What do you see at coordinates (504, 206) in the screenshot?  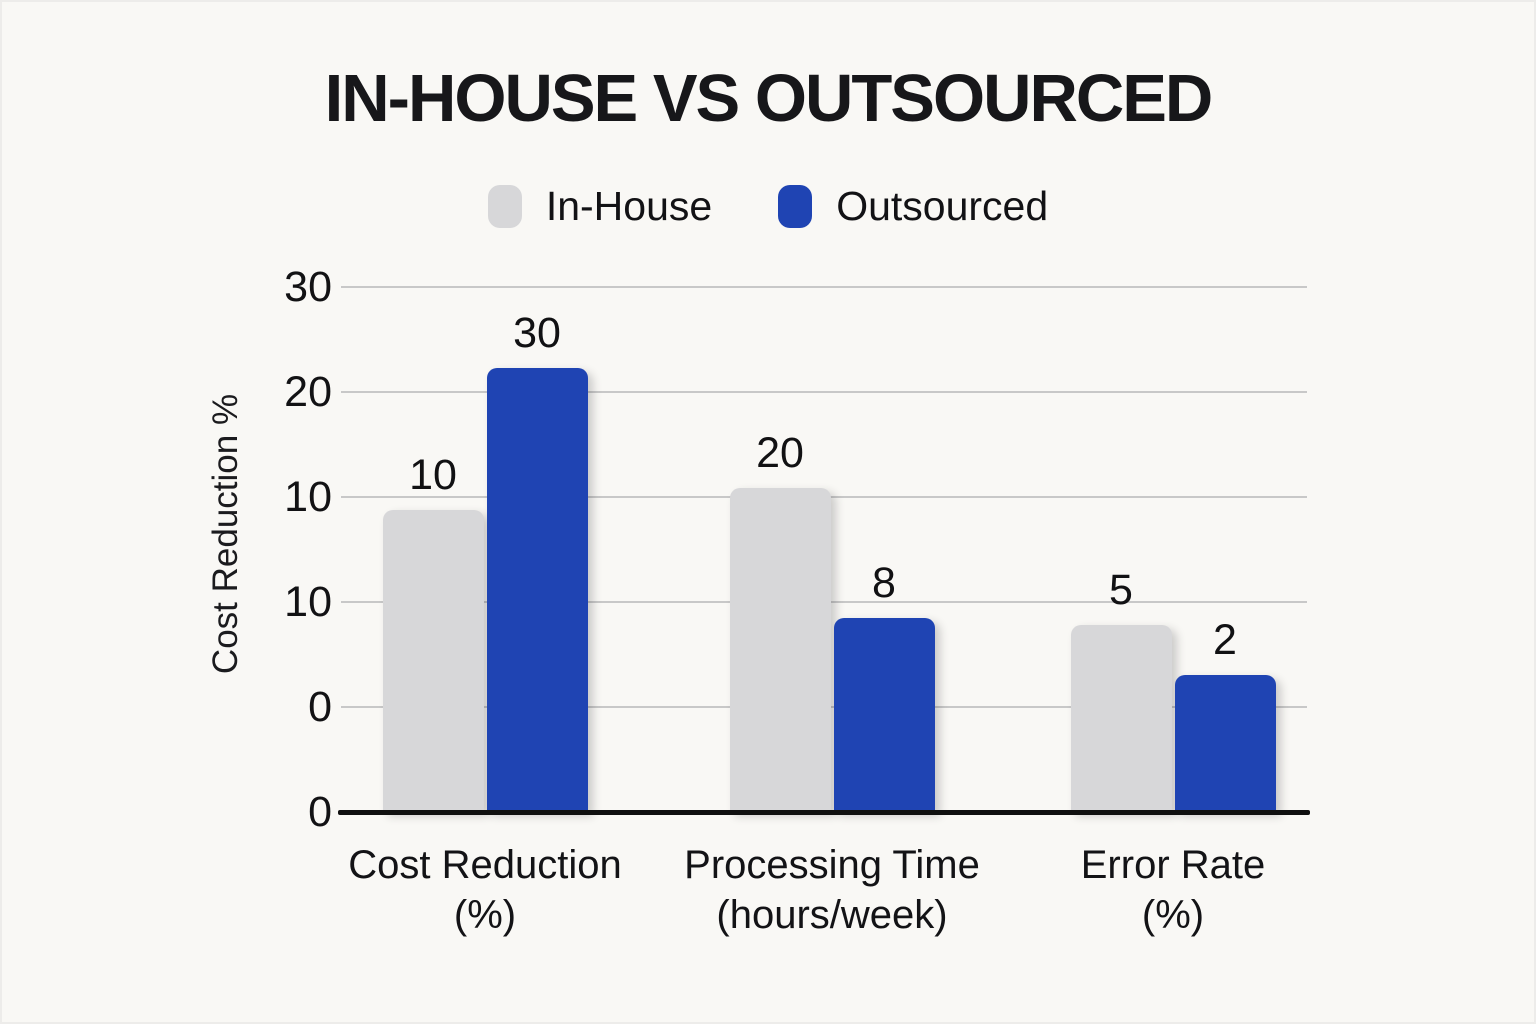 I see `legend-swatch-in-house` at bounding box center [504, 206].